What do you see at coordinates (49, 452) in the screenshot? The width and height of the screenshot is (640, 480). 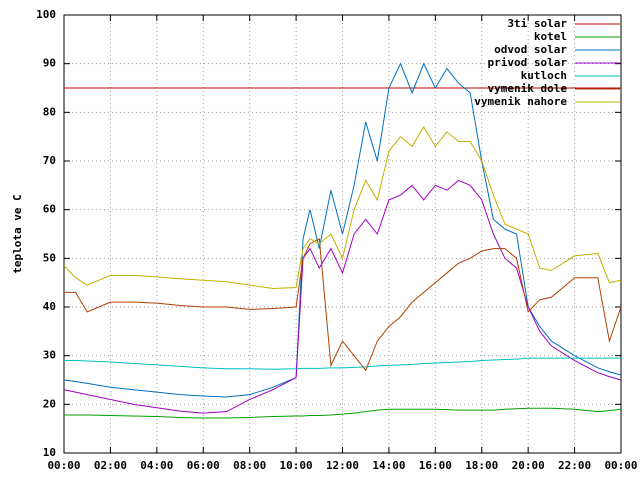 I see `y-tick-label: 10` at bounding box center [49, 452].